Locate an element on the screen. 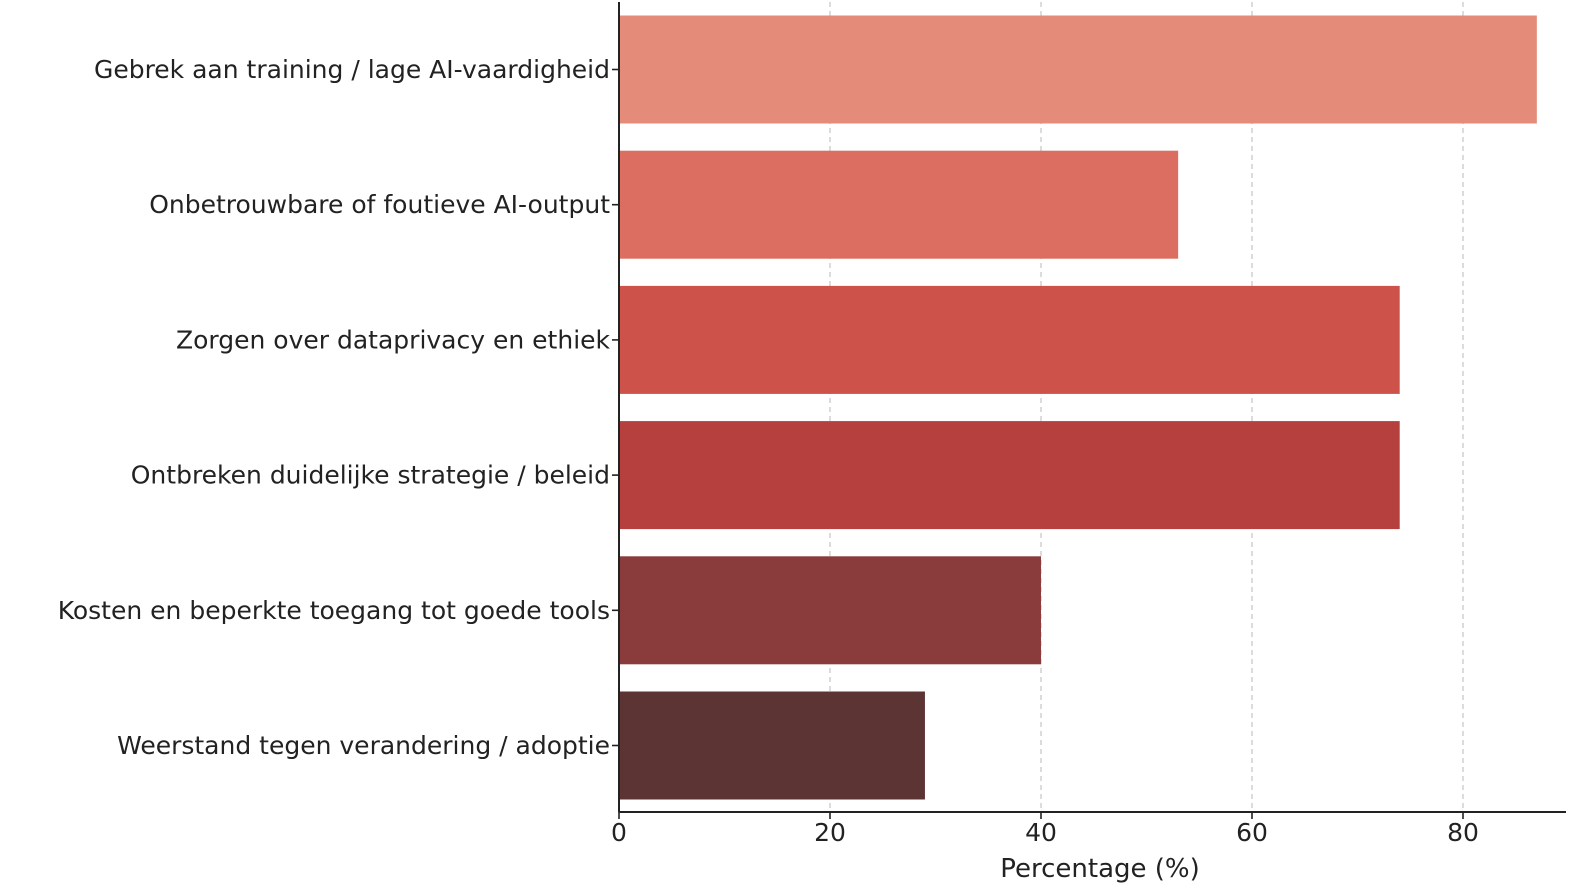 The width and height of the screenshot is (1573, 887). x-axis-title: Percentage (%) is located at coordinates (1100, 869).